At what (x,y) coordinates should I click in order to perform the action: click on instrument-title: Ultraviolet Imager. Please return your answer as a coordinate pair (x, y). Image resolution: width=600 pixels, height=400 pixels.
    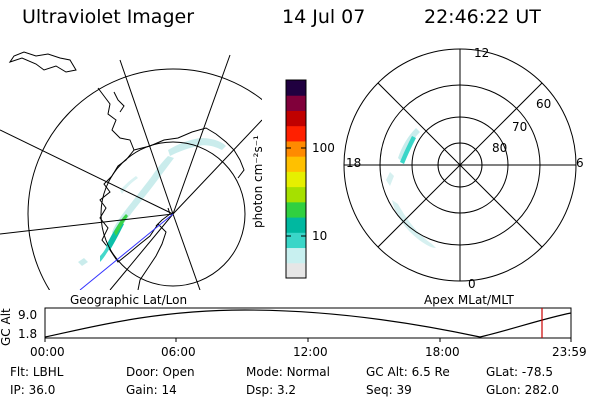
    Looking at the image, I should click on (108, 17).